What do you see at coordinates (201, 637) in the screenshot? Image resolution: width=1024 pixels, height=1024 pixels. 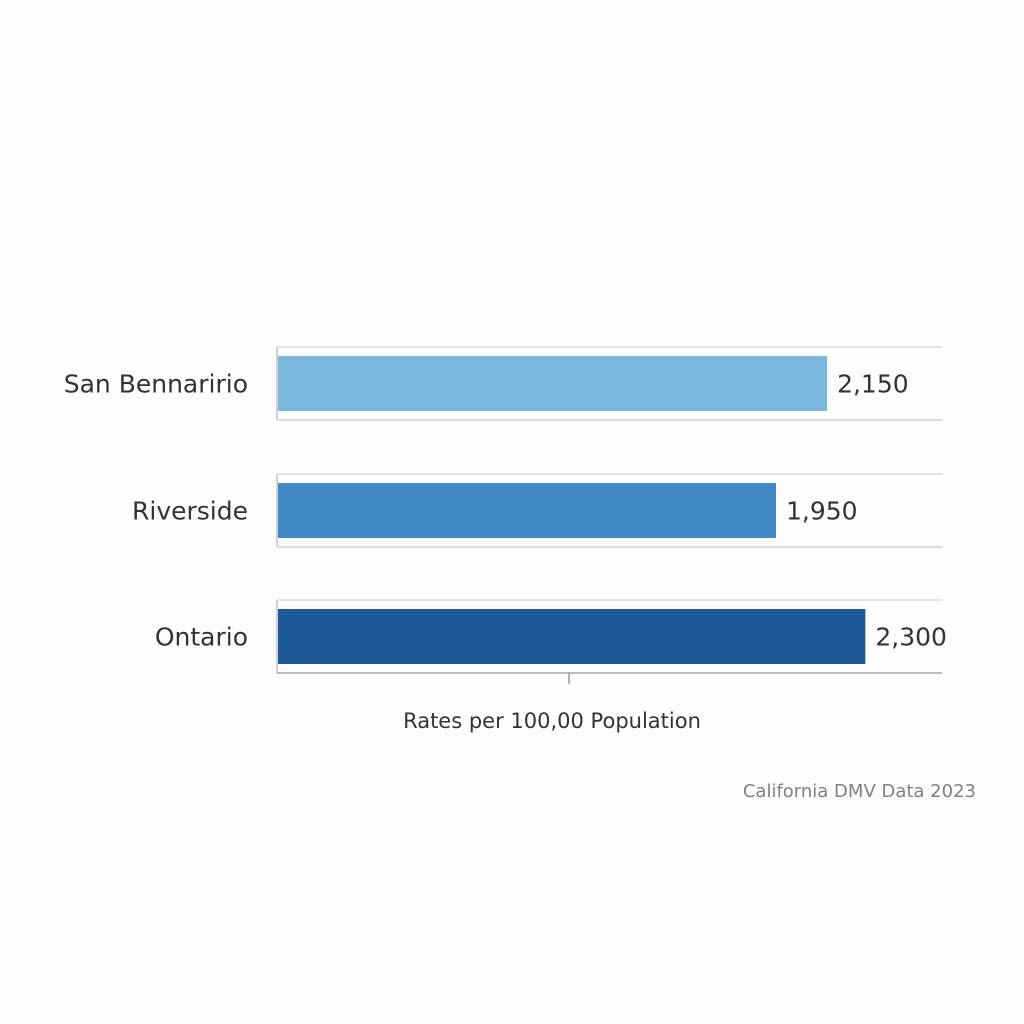 I see `category-label: Ontario` at bounding box center [201, 637].